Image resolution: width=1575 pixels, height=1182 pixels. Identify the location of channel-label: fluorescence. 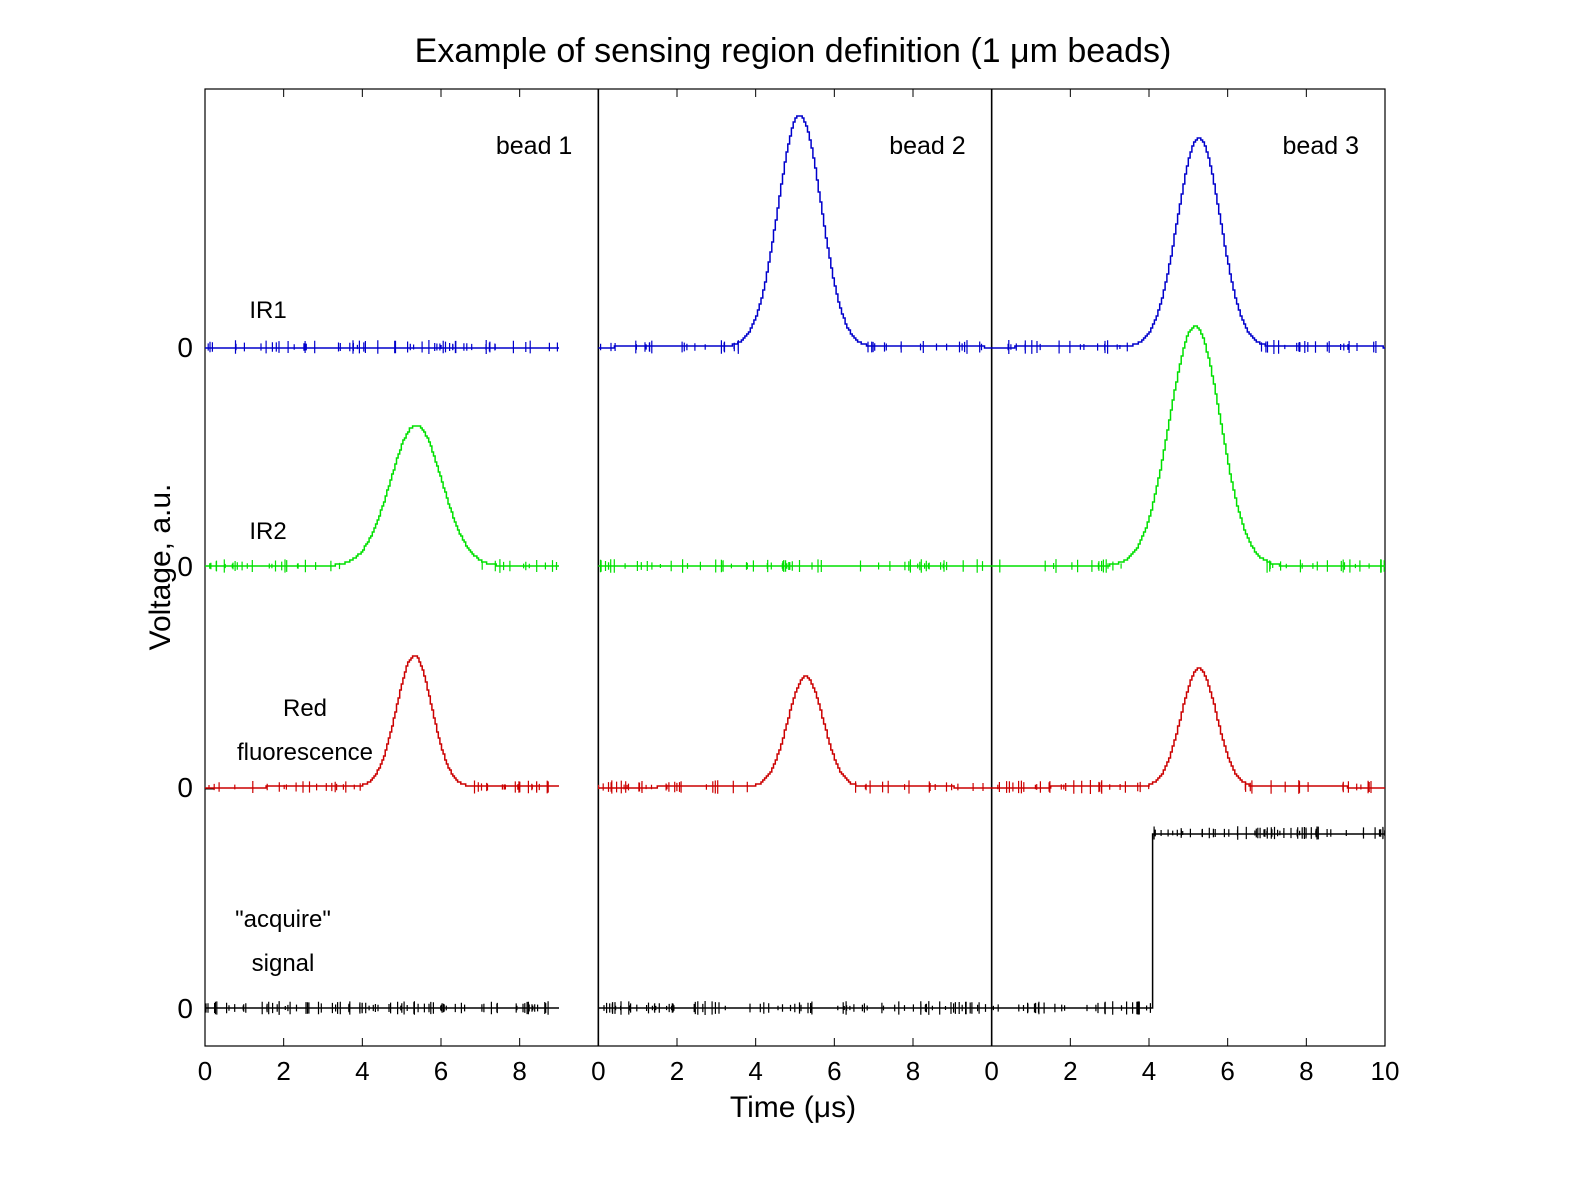
(305, 752).